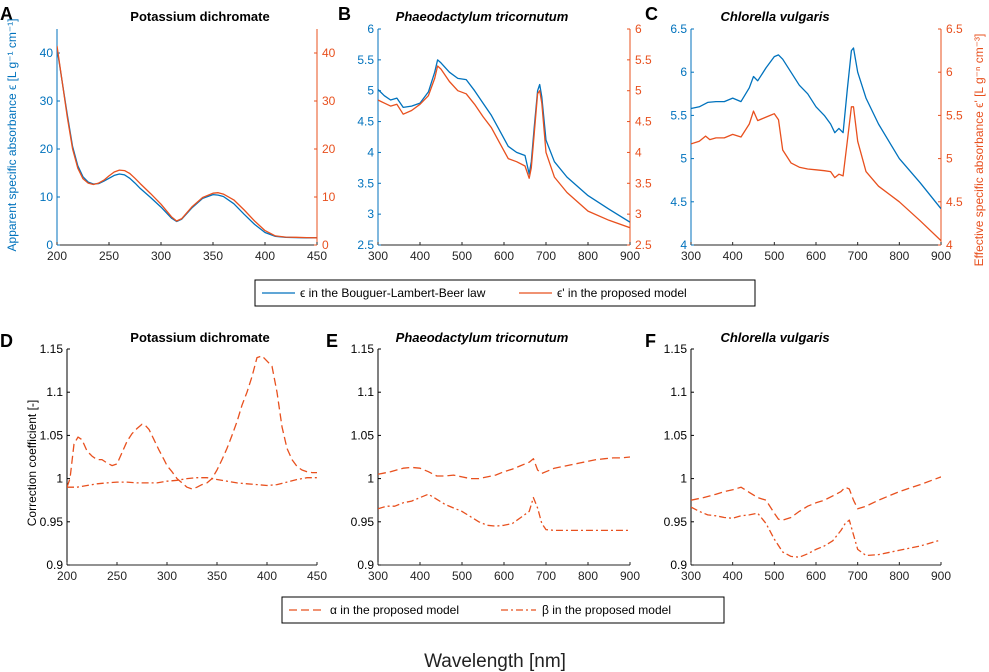 The image size is (989, 672). I want to click on panel-e-ytick-label: 1, so click(370, 479).